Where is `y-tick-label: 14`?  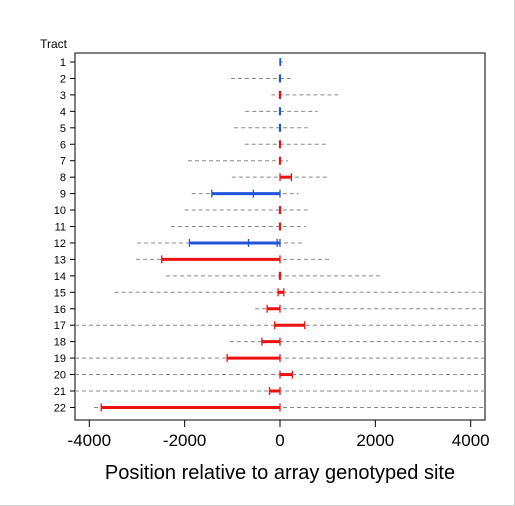 y-tick-label: 14 is located at coordinates (60, 277).